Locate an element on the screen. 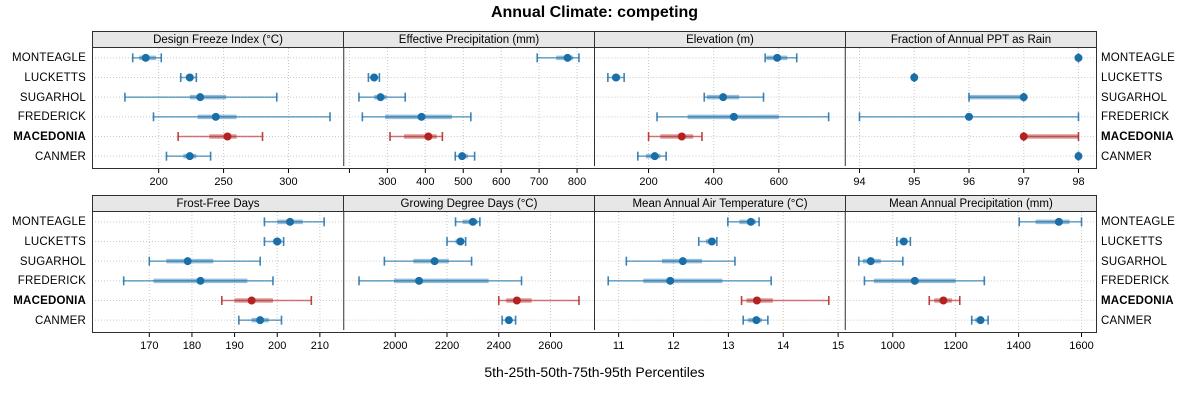 The height and width of the screenshot is (400, 1200). svg-text: 210 is located at coordinates (320, 346).